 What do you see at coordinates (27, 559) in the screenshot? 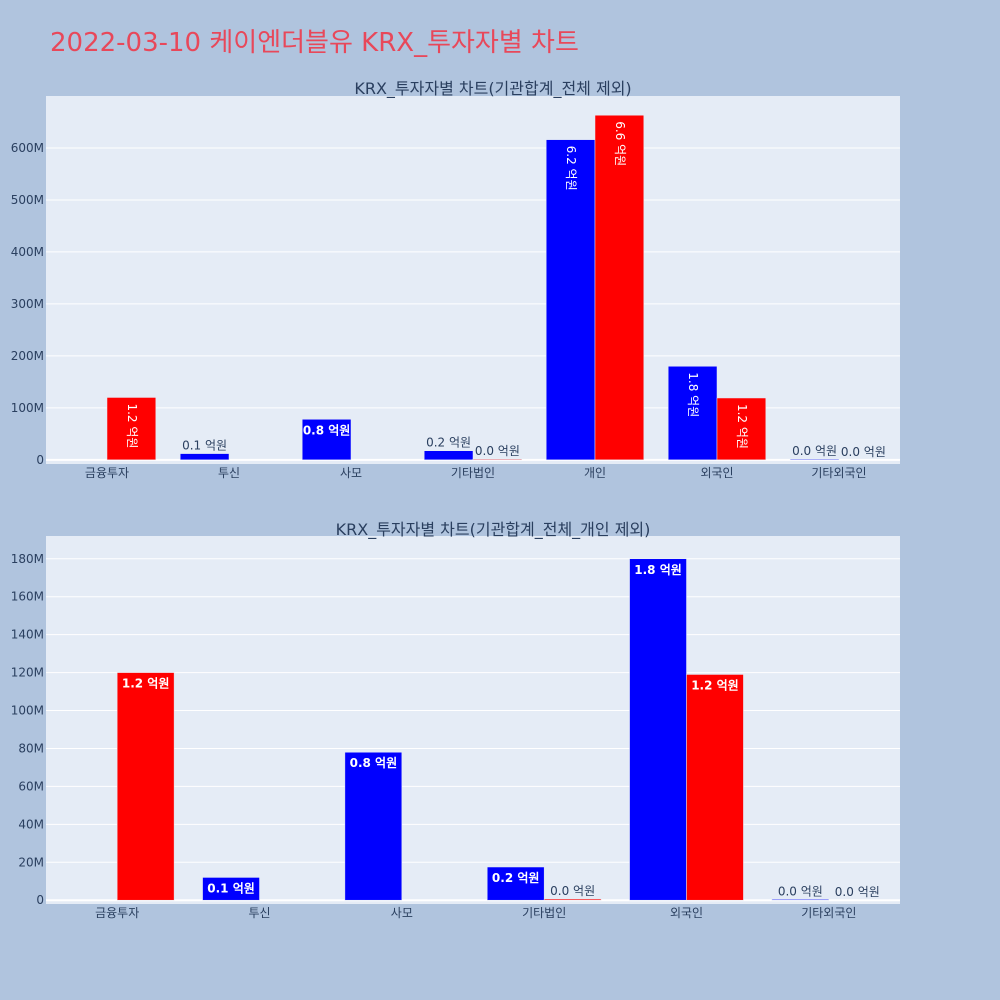
I see `y-tick-label: 180M` at bounding box center [27, 559].